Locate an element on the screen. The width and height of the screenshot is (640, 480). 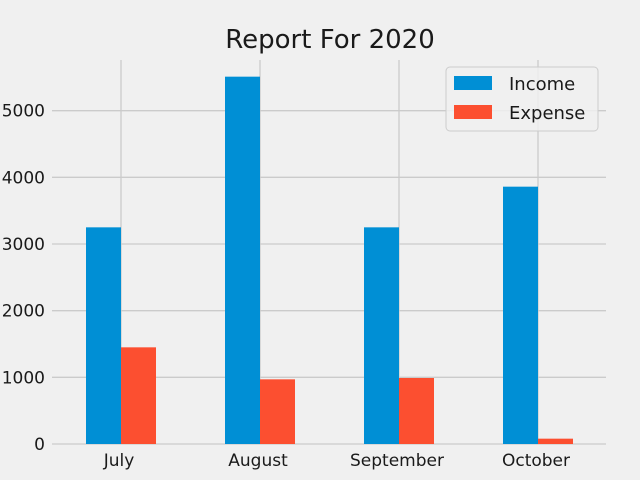
y-tick-label: 2000 is located at coordinates (23, 312).